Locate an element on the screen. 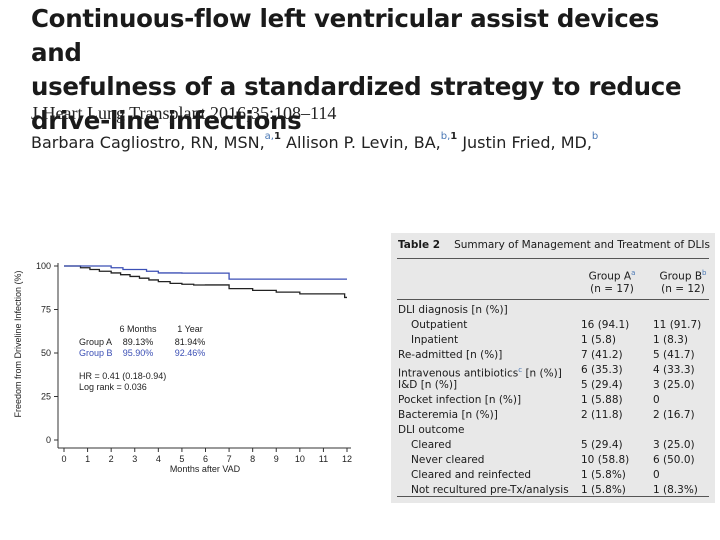  row-label: Cleared is located at coordinates (431, 445).